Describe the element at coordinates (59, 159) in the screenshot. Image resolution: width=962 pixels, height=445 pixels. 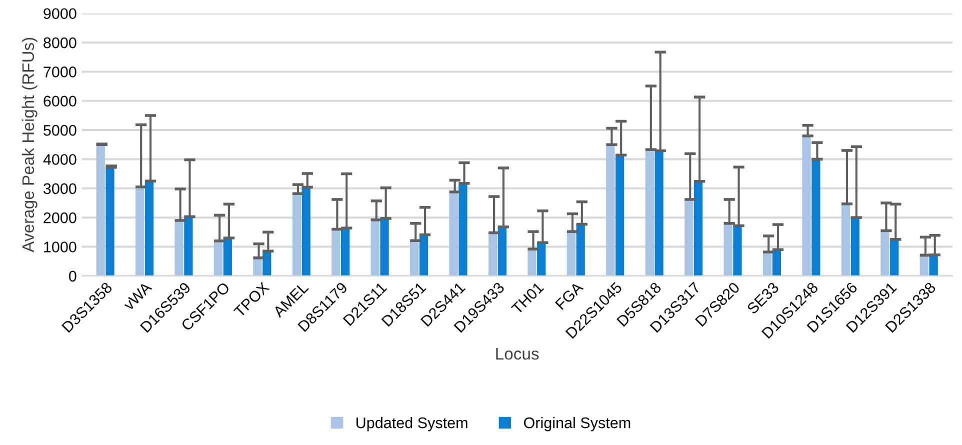
I see `y-tick-label: 4000` at that location.